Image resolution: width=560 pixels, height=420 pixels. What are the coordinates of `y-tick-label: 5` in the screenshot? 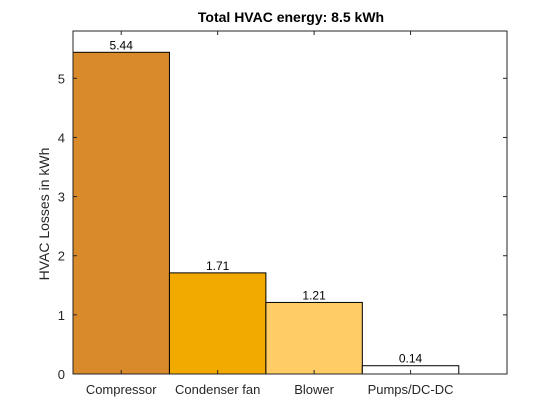 It's located at (61, 78).